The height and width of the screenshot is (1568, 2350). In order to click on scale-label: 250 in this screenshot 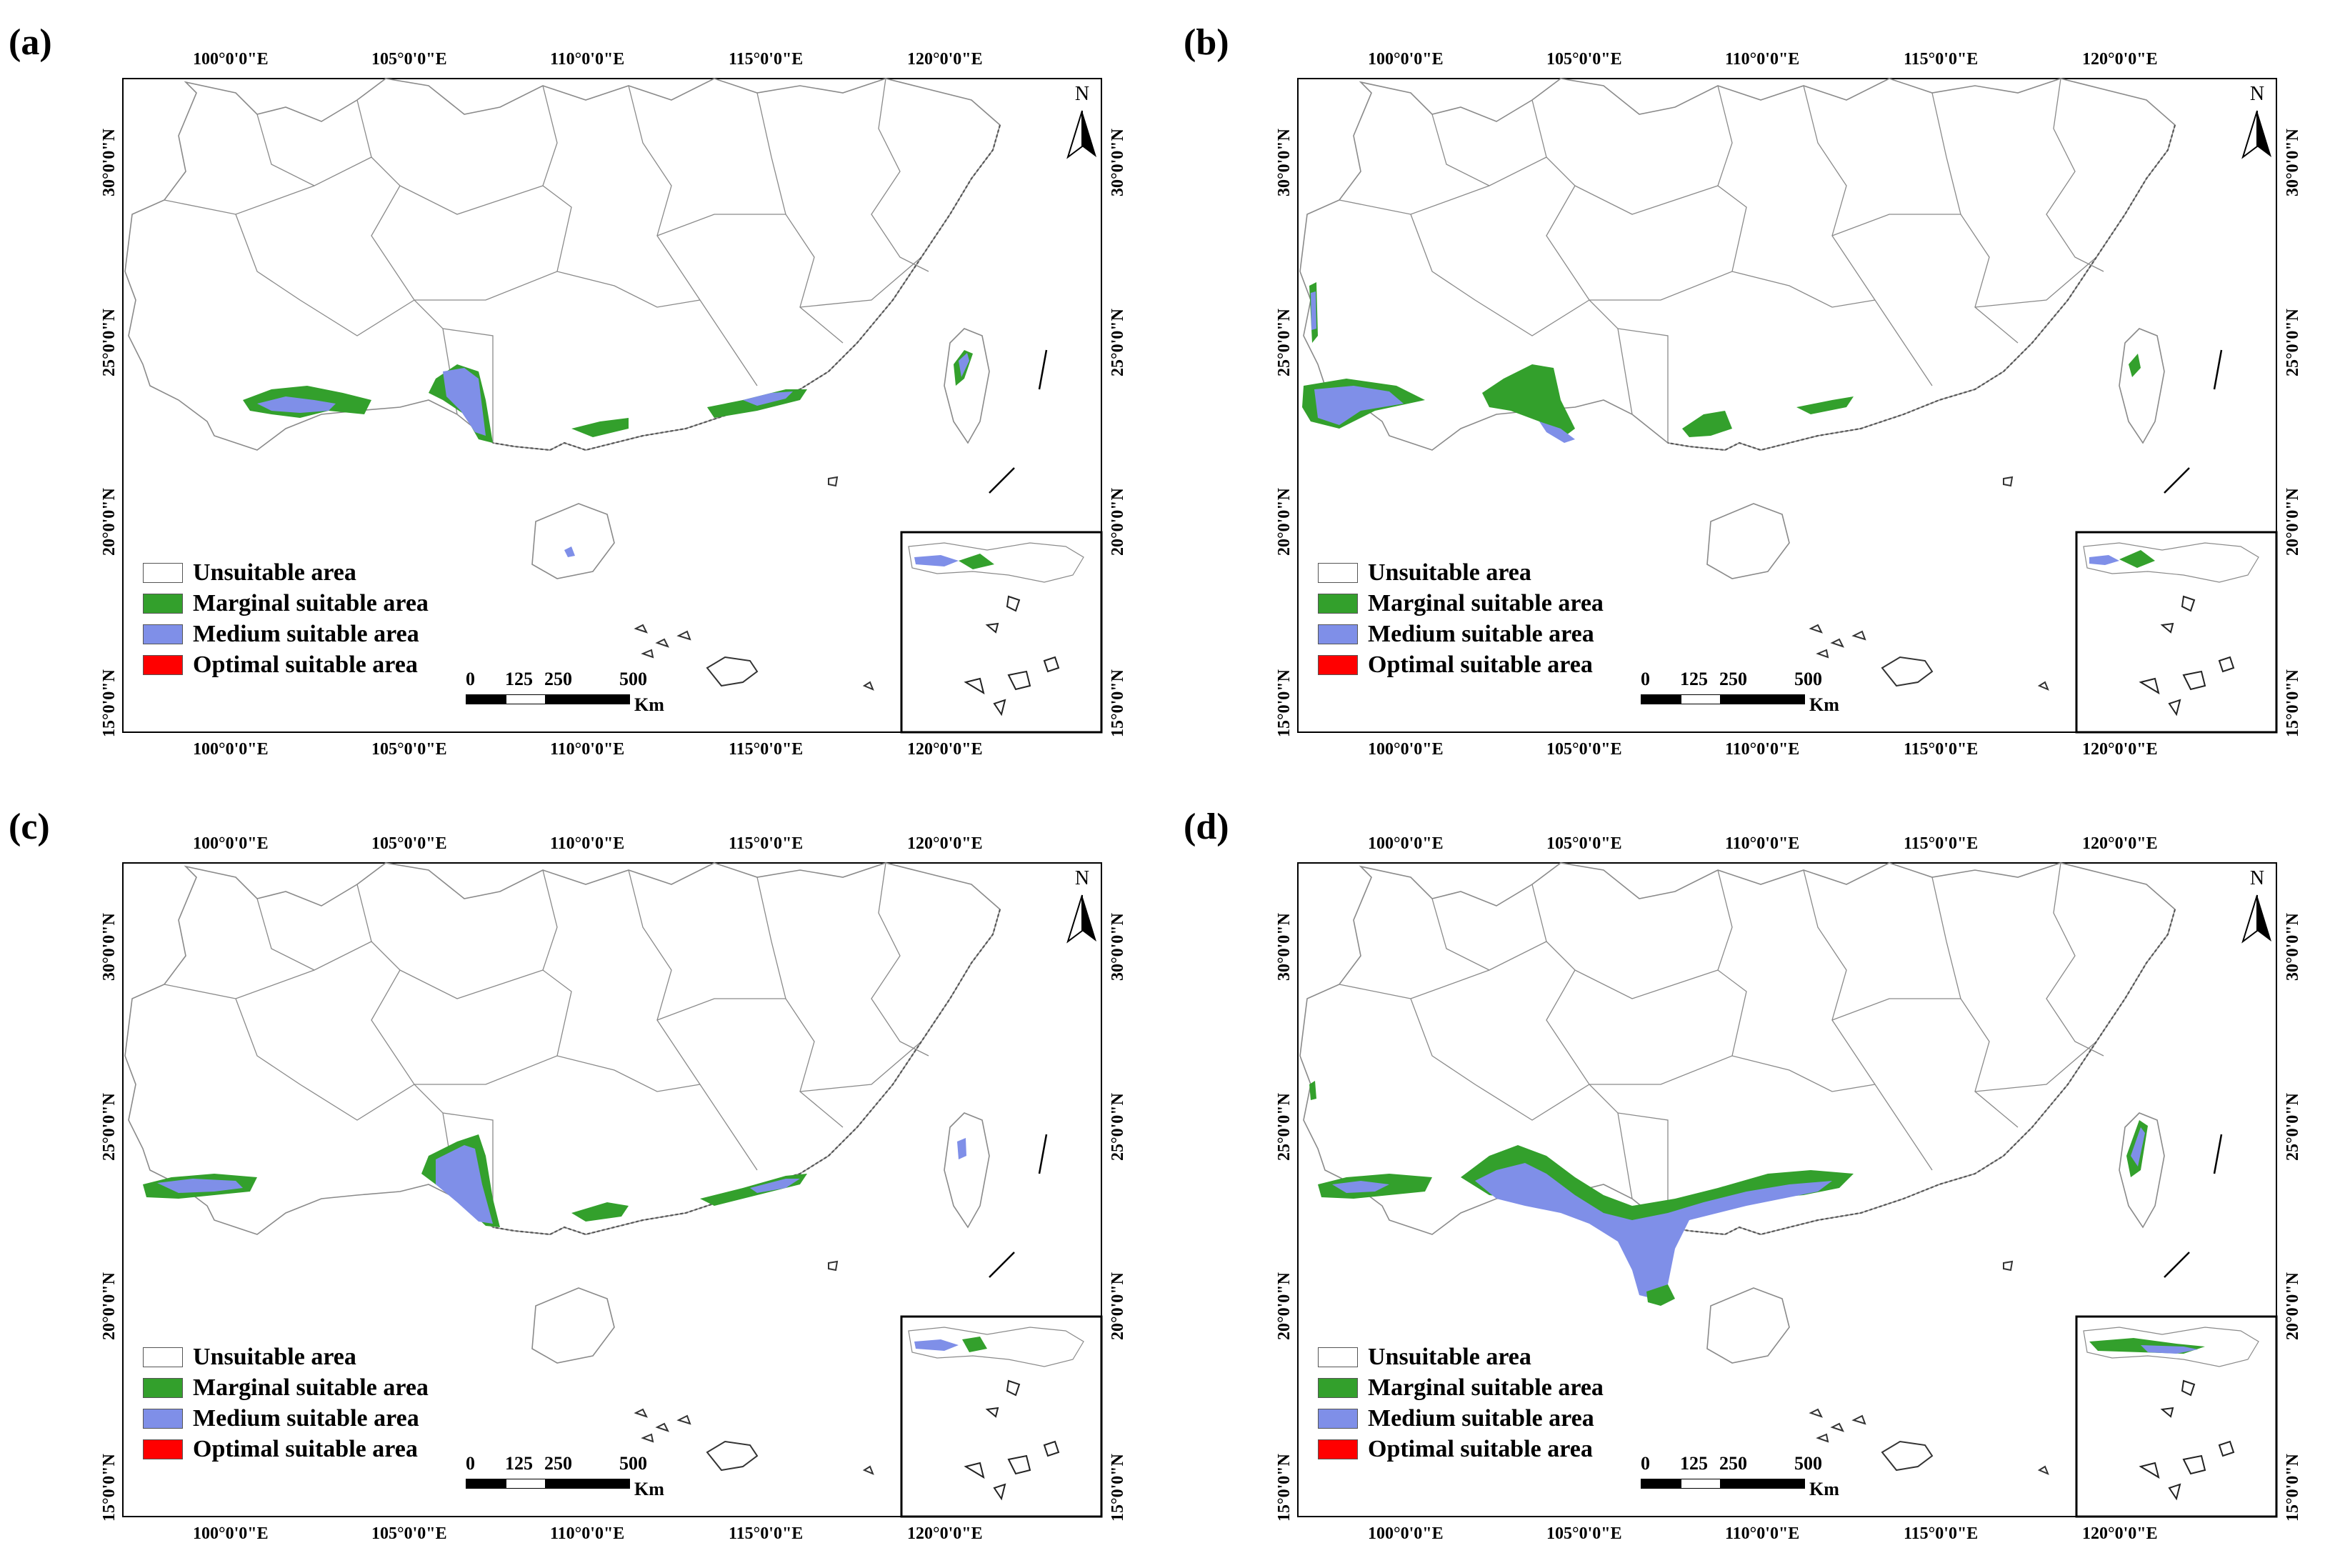, I will do `click(1733, 679)`.